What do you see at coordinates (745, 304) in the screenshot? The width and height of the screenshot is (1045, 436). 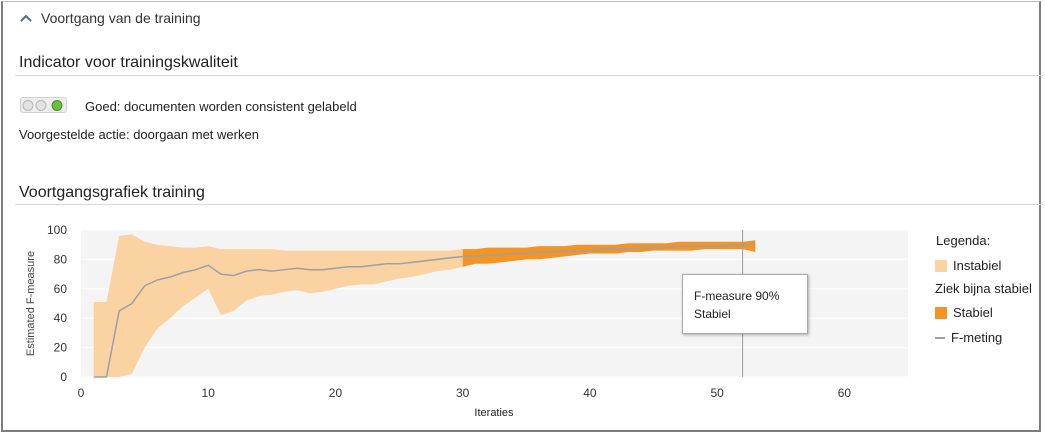 I see `chart-tooltip: F-measure 90% Stabiel` at bounding box center [745, 304].